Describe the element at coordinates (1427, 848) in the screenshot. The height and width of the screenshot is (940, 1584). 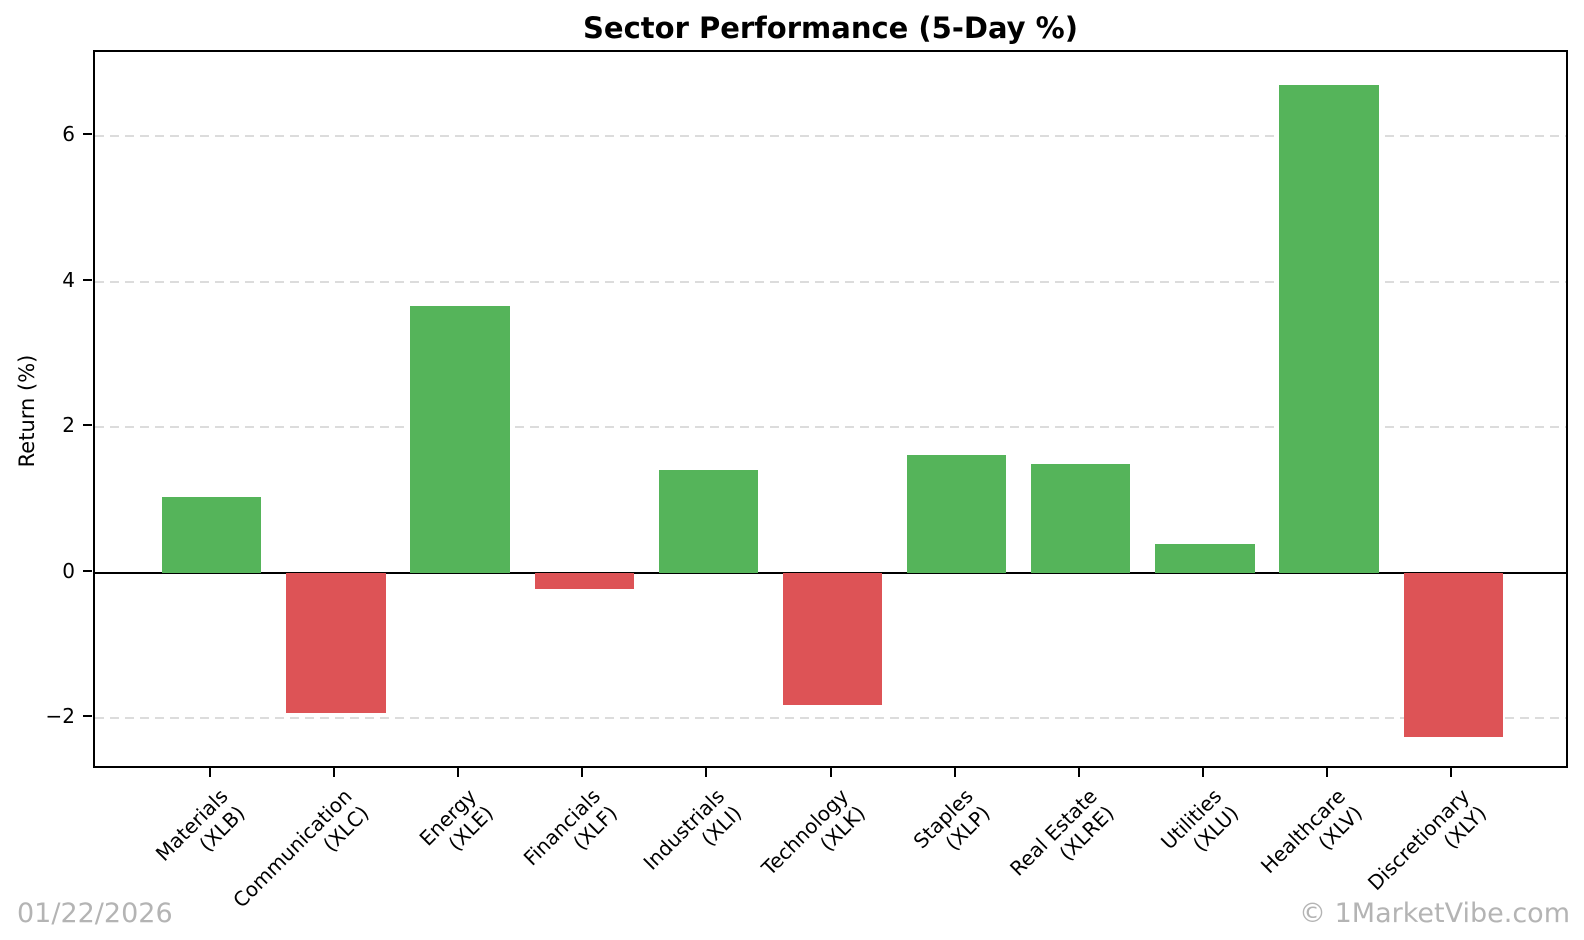
I see `x-tick-label-discretionary: Discretionary (XLY)` at that location.